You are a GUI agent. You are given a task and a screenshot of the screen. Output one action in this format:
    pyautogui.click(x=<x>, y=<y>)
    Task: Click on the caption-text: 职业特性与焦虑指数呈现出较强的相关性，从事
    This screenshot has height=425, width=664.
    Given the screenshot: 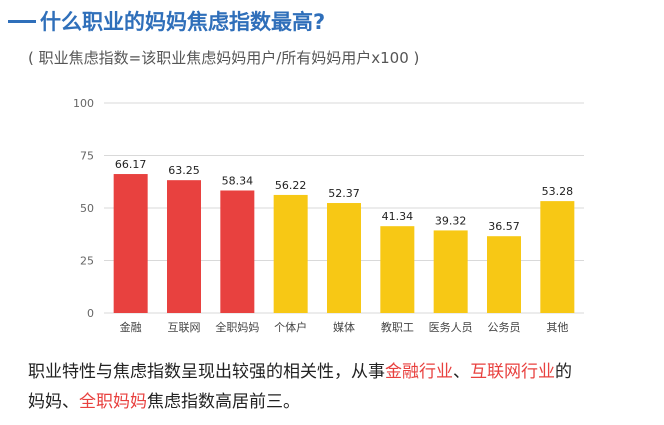 What is the action you would take?
    pyautogui.click(x=206, y=372)
    